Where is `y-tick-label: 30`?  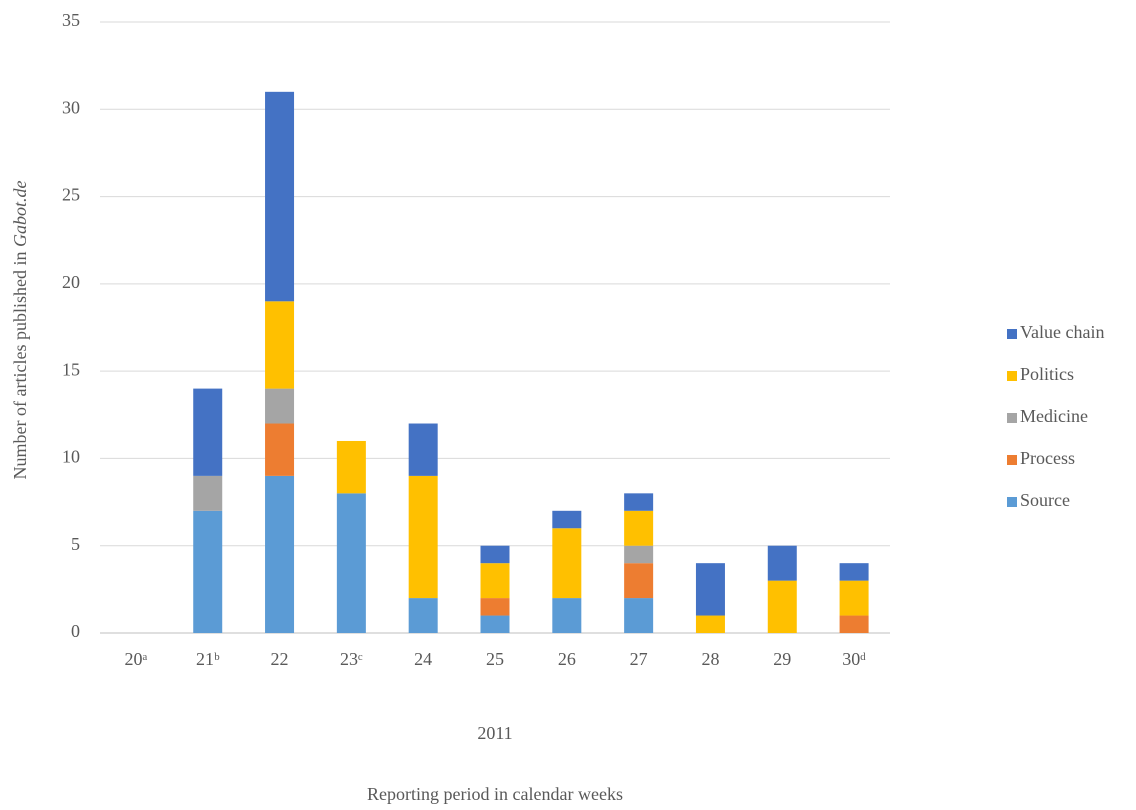
y-tick-label: 30 is located at coordinates (71, 107).